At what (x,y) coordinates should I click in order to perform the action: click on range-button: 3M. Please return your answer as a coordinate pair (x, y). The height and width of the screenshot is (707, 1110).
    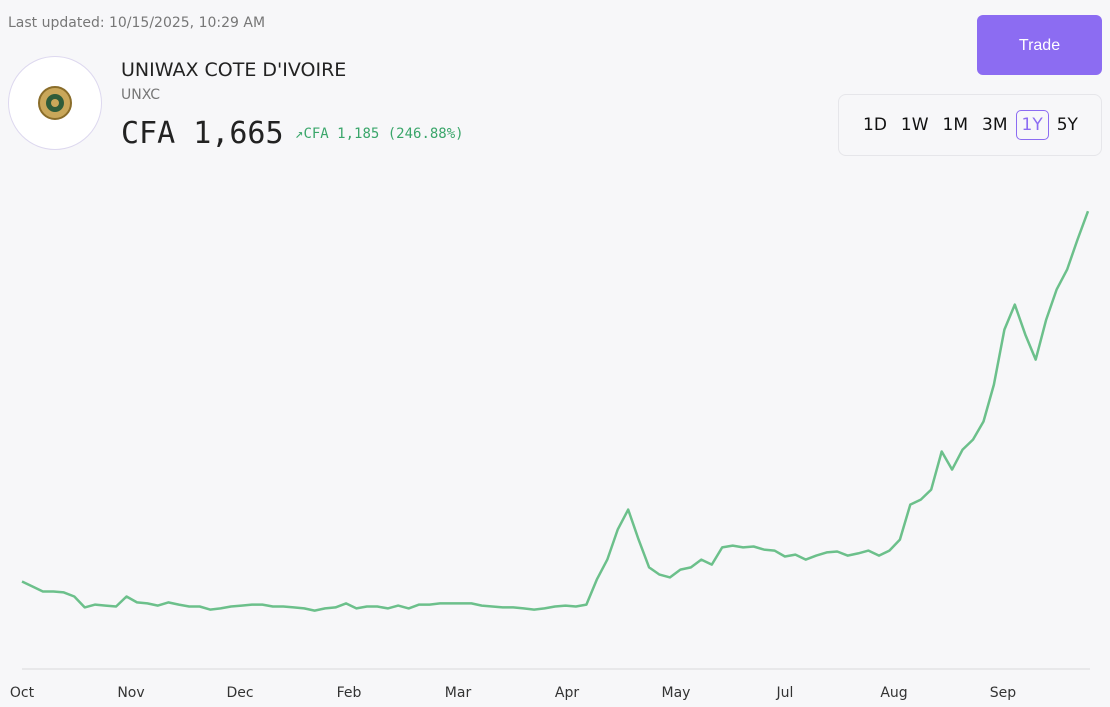
    Looking at the image, I should click on (995, 125).